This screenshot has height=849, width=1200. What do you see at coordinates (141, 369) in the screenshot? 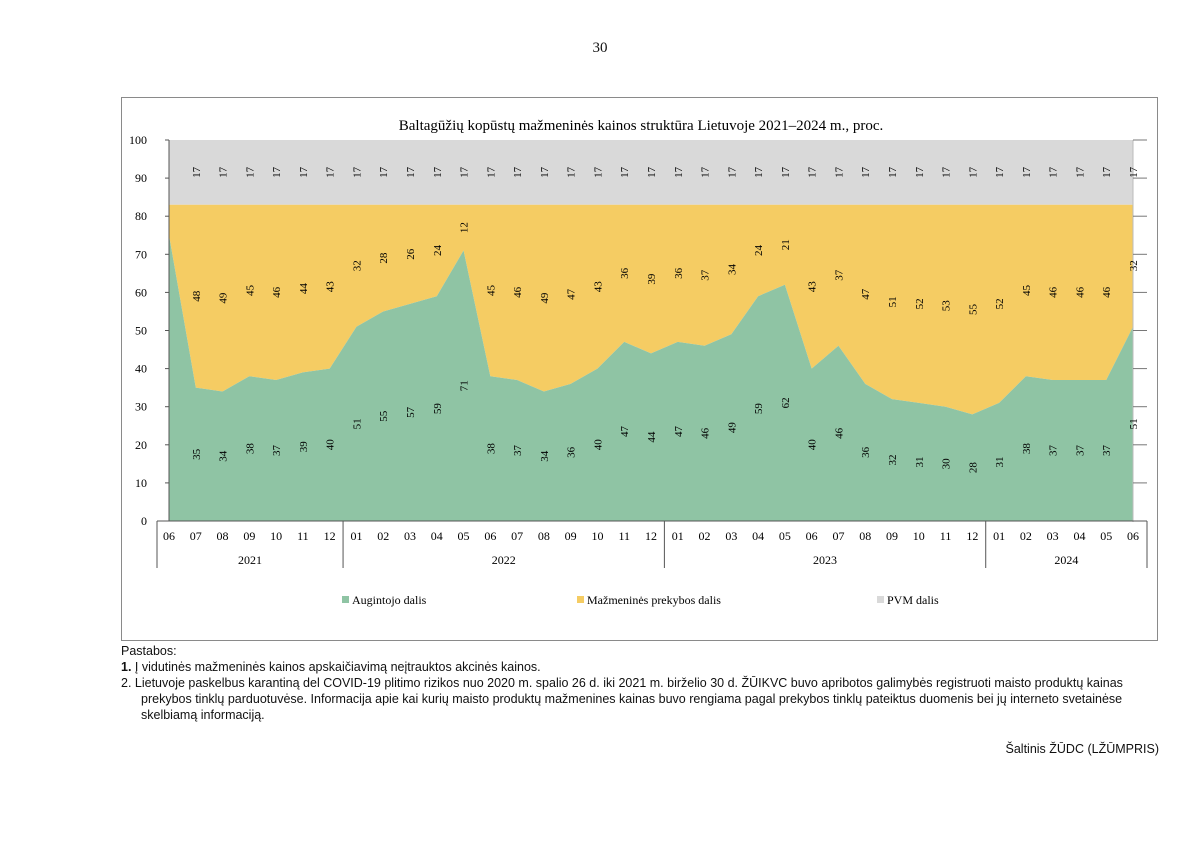
I see `y-tick-label: 40` at bounding box center [141, 369].